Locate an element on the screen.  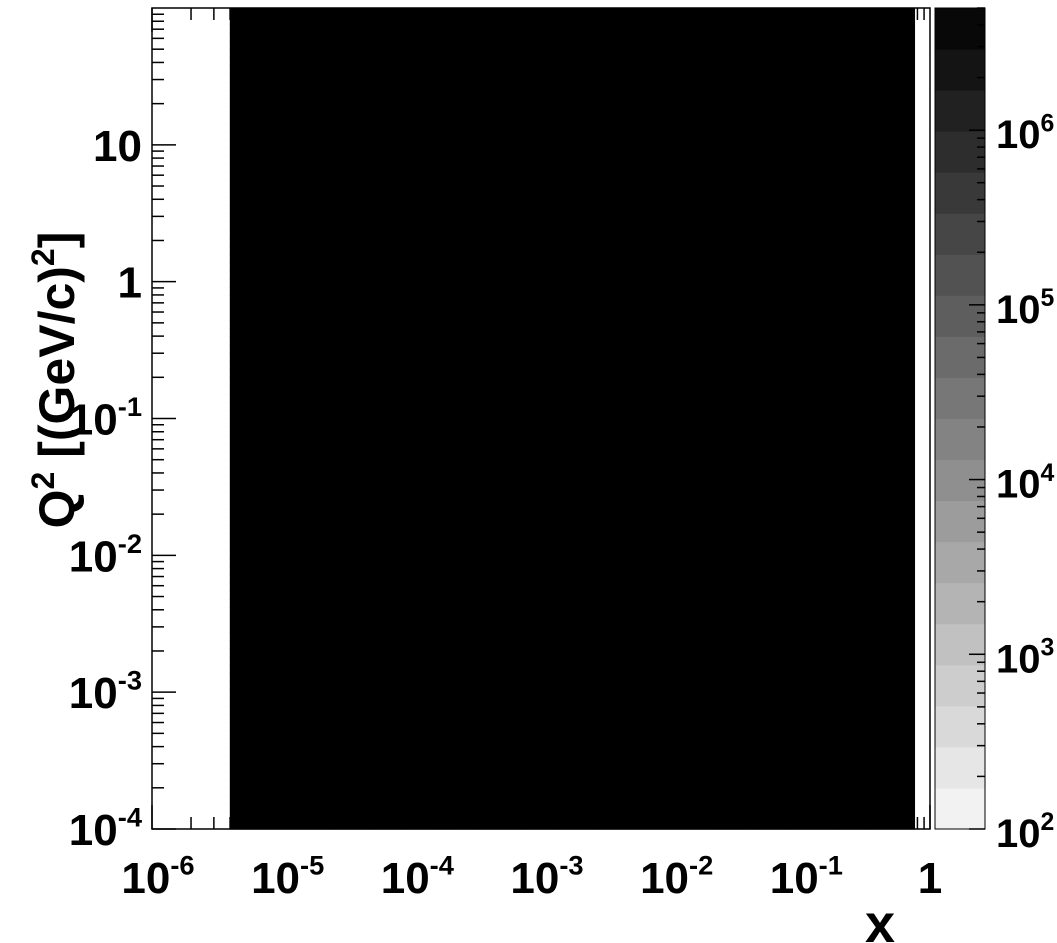
heatmap-cell-1948 is located at coordinates (381, 431).